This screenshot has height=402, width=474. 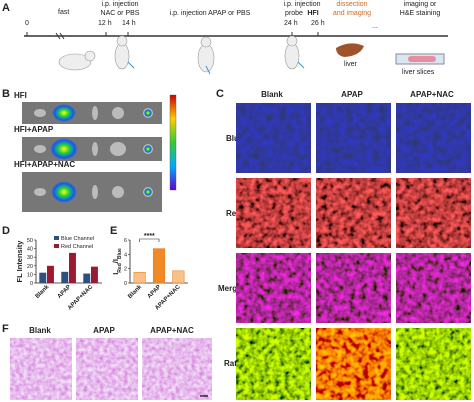 What do you see at coordinates (120, 13) in the screenshot?
I see `step-label: NAC or PBS` at bounding box center [120, 13].